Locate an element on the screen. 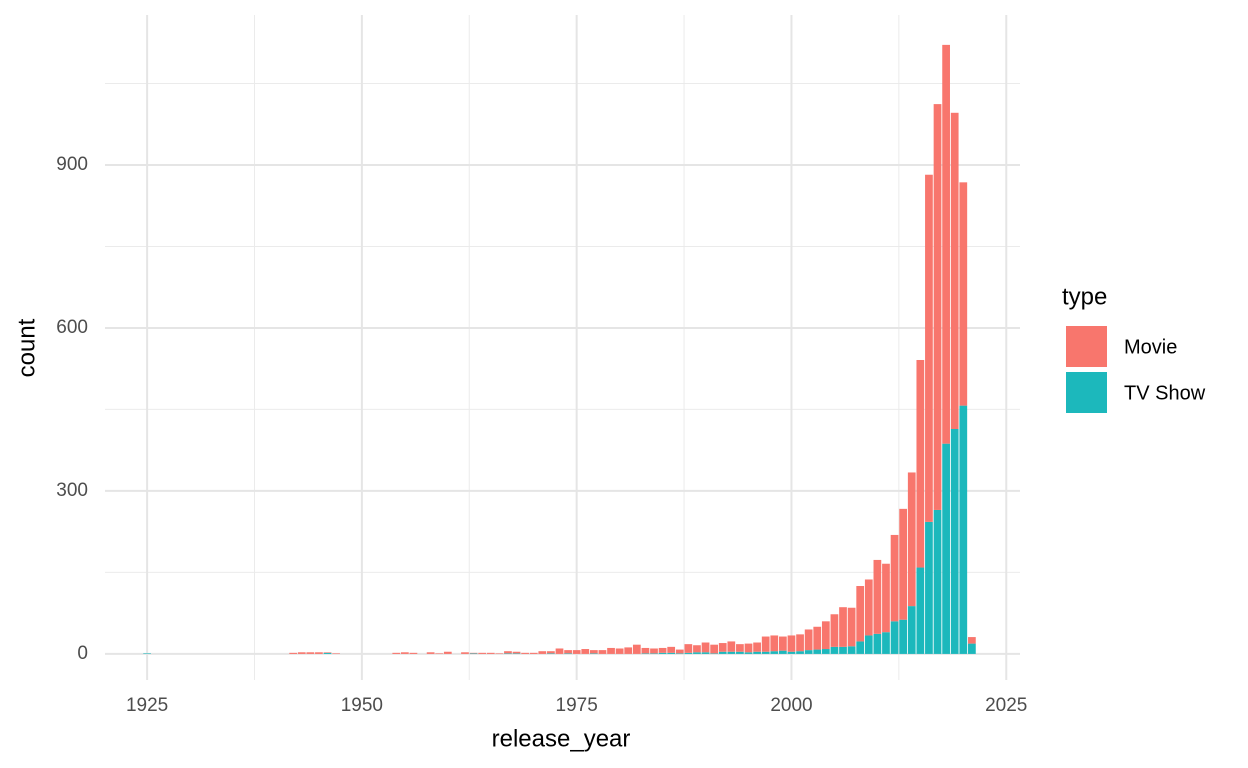 This screenshot has width=1248, height=768. legend-label: TV Show is located at coordinates (1165, 393).